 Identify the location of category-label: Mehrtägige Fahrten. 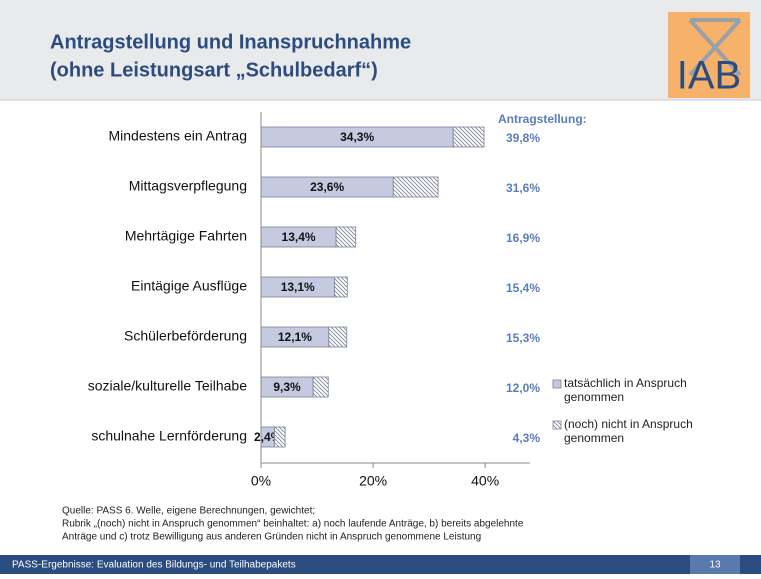
(186, 236).